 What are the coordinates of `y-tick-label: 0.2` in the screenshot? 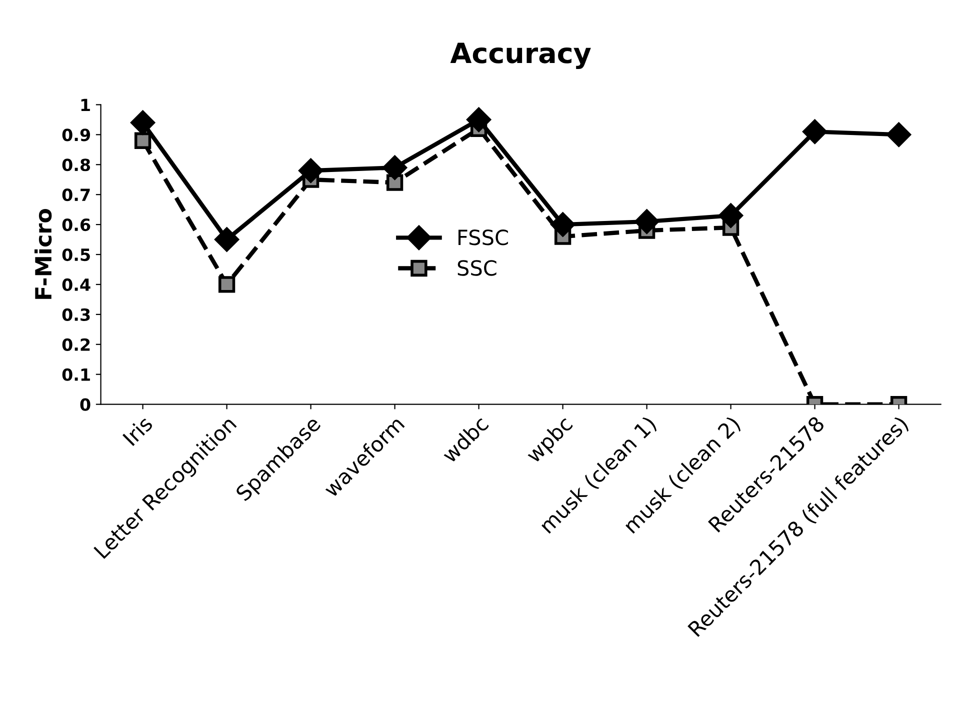 It's located at (76, 344).